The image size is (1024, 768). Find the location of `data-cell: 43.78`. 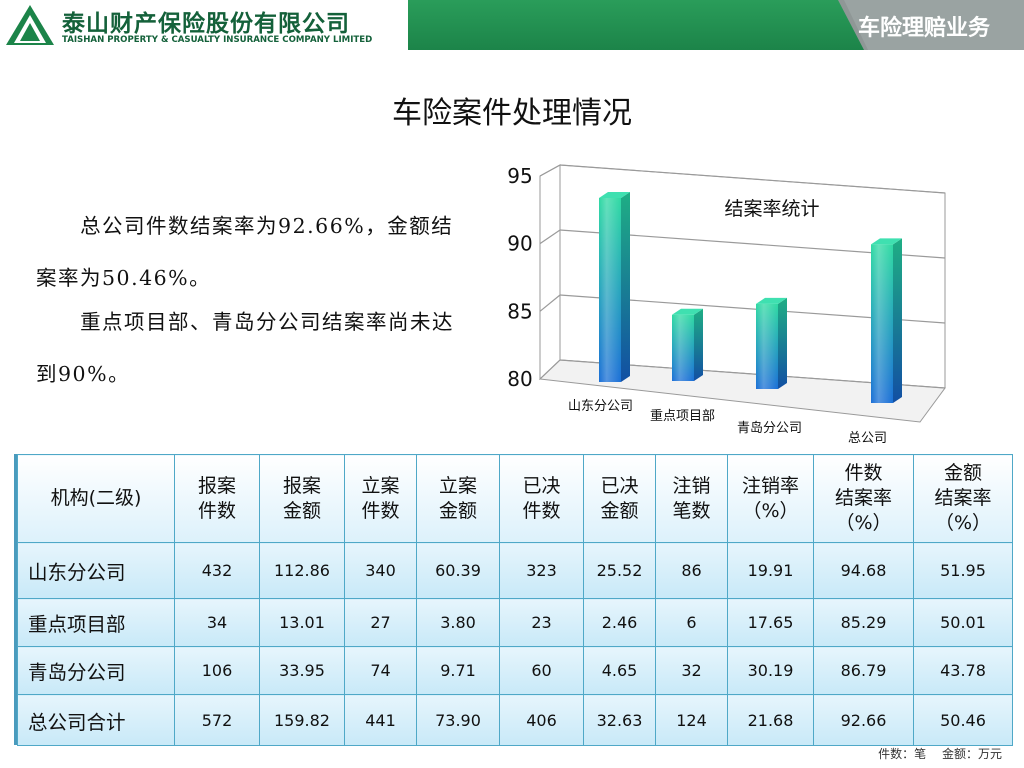

data-cell: 43.78 is located at coordinates (963, 670).